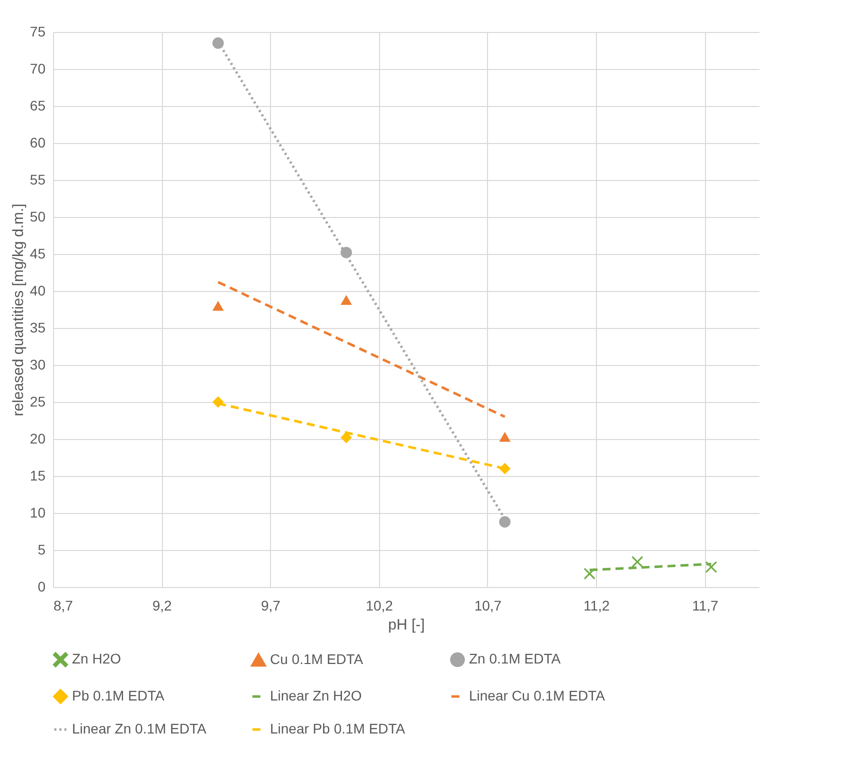 This screenshot has height=777, width=862. Describe the element at coordinates (38, 254) in the screenshot. I see `y-tick-label: 45` at that location.